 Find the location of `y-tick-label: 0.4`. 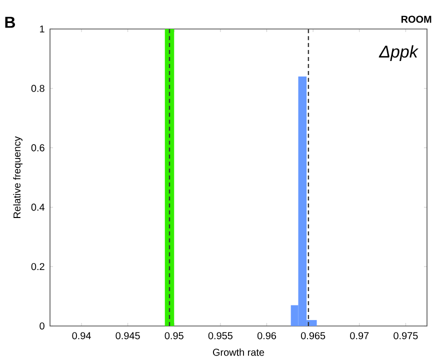

y-tick-label: 0.4 is located at coordinates (38, 207).